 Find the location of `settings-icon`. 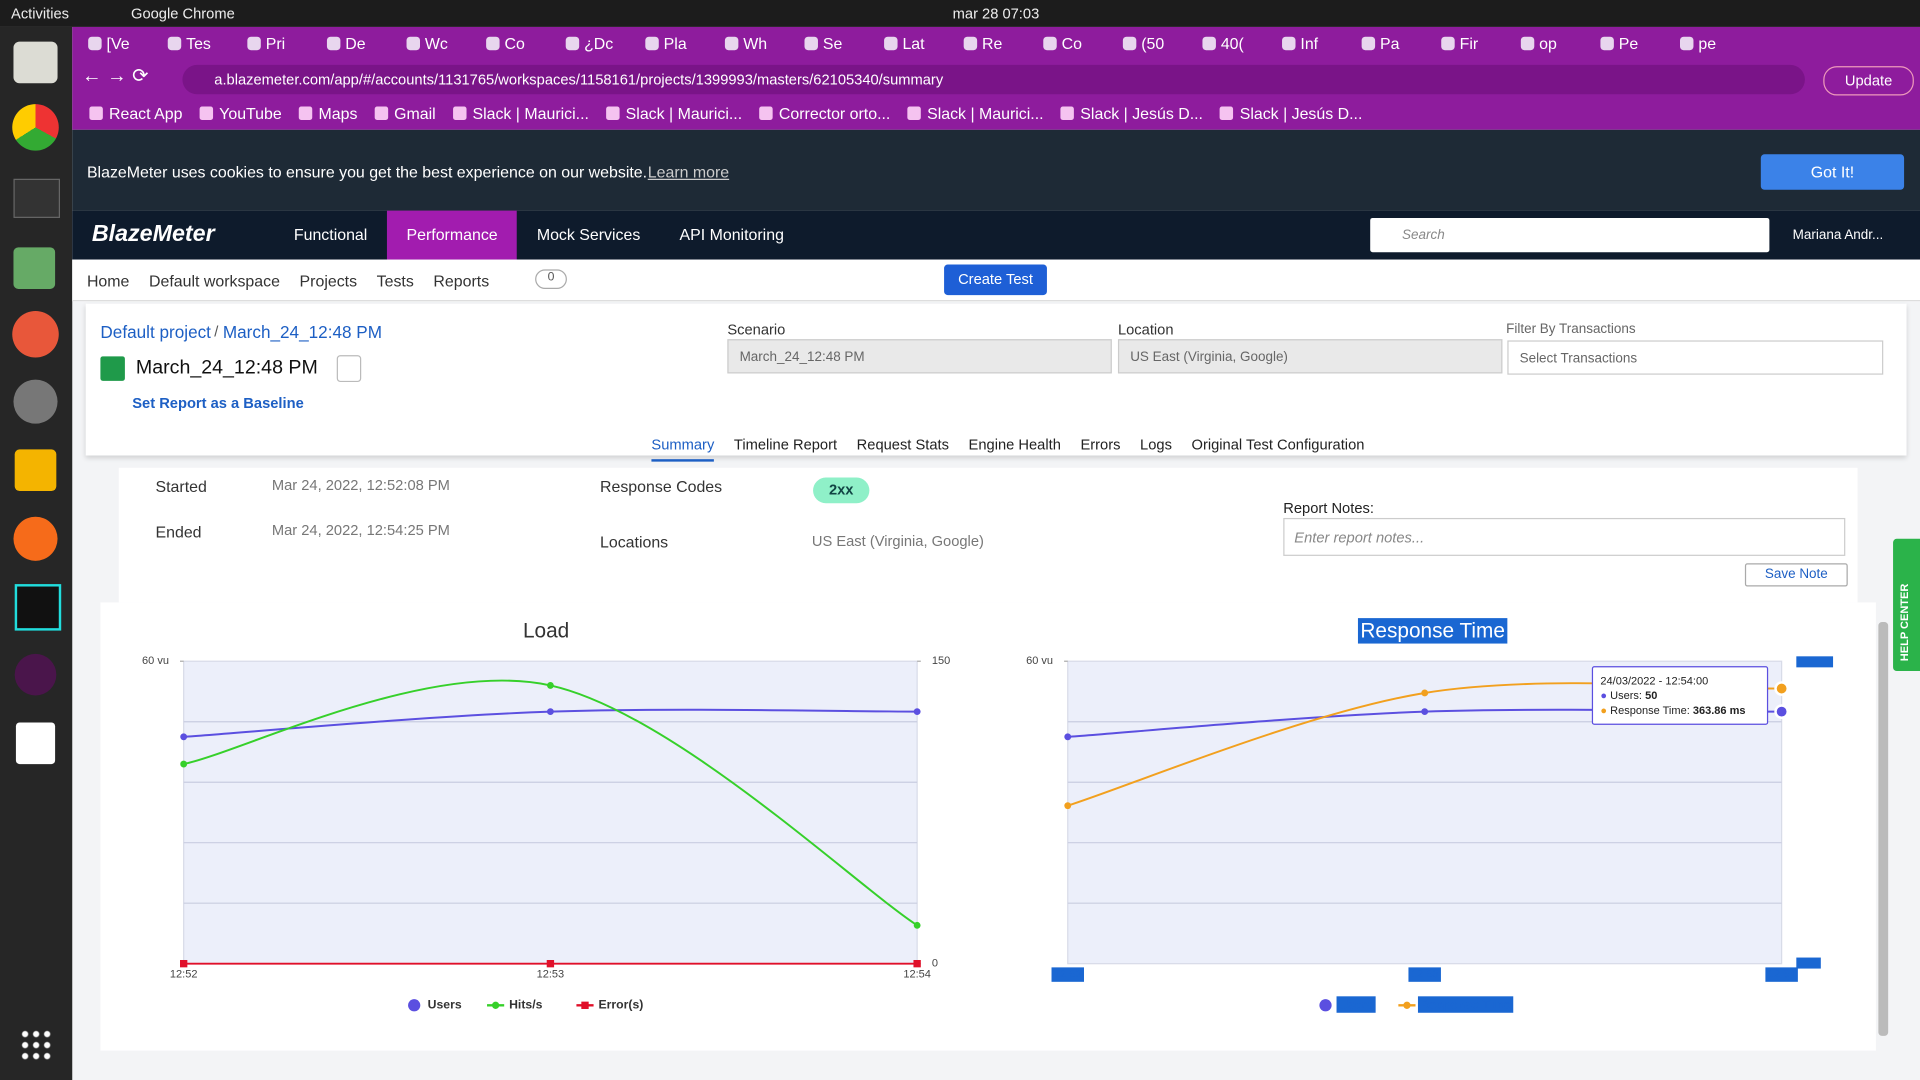

settings-icon is located at coordinates (35, 401).